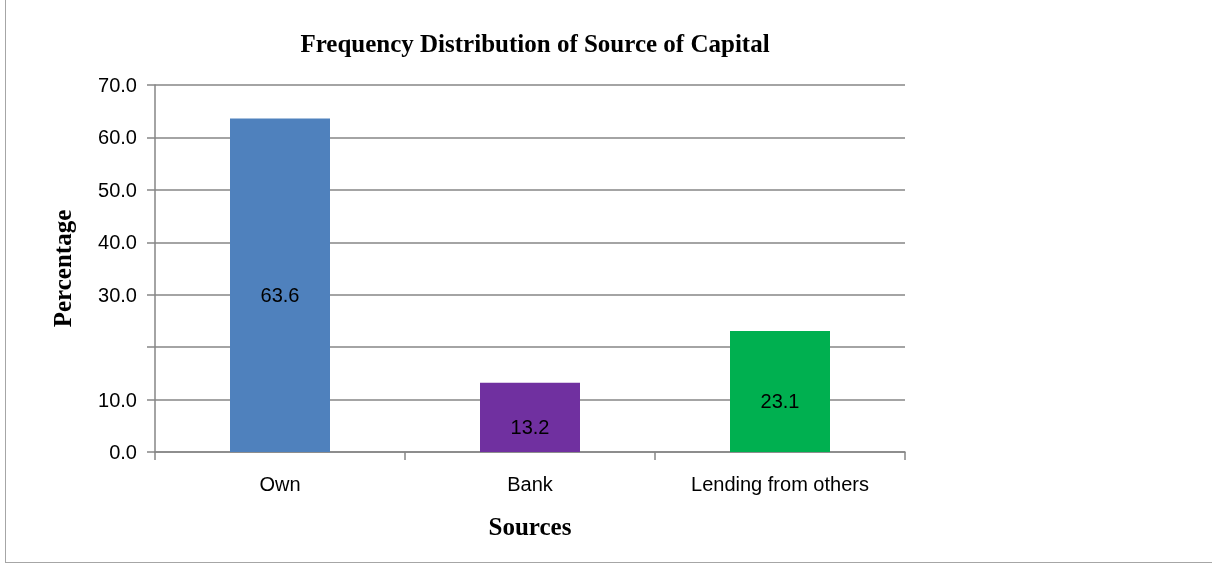 The width and height of the screenshot is (1214, 566). What do you see at coordinates (530, 526) in the screenshot?
I see `x-axis-title: Sources` at bounding box center [530, 526].